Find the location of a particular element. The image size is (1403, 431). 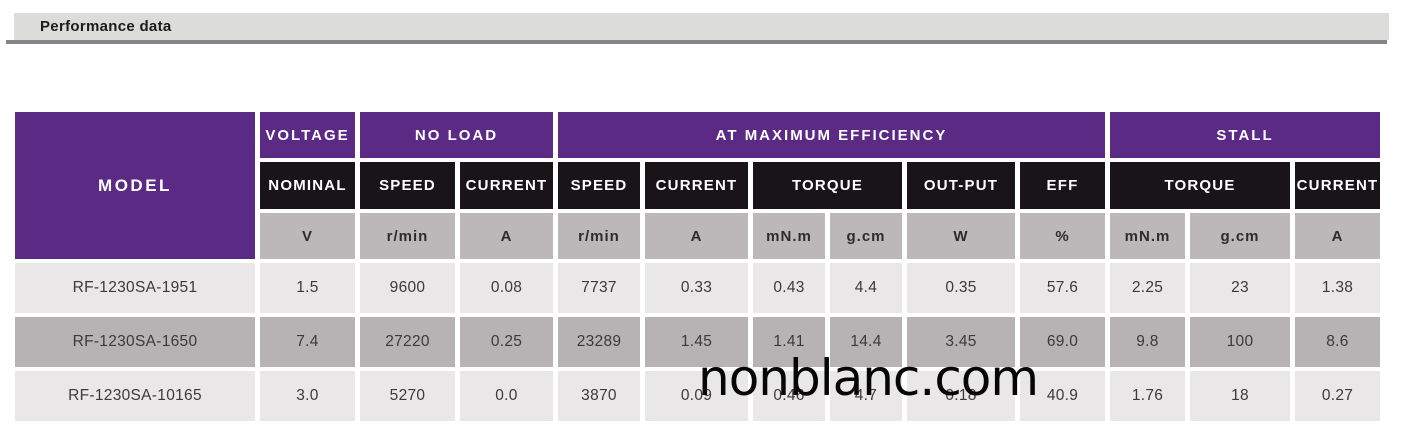

data-cell: 4.4 is located at coordinates (866, 288).